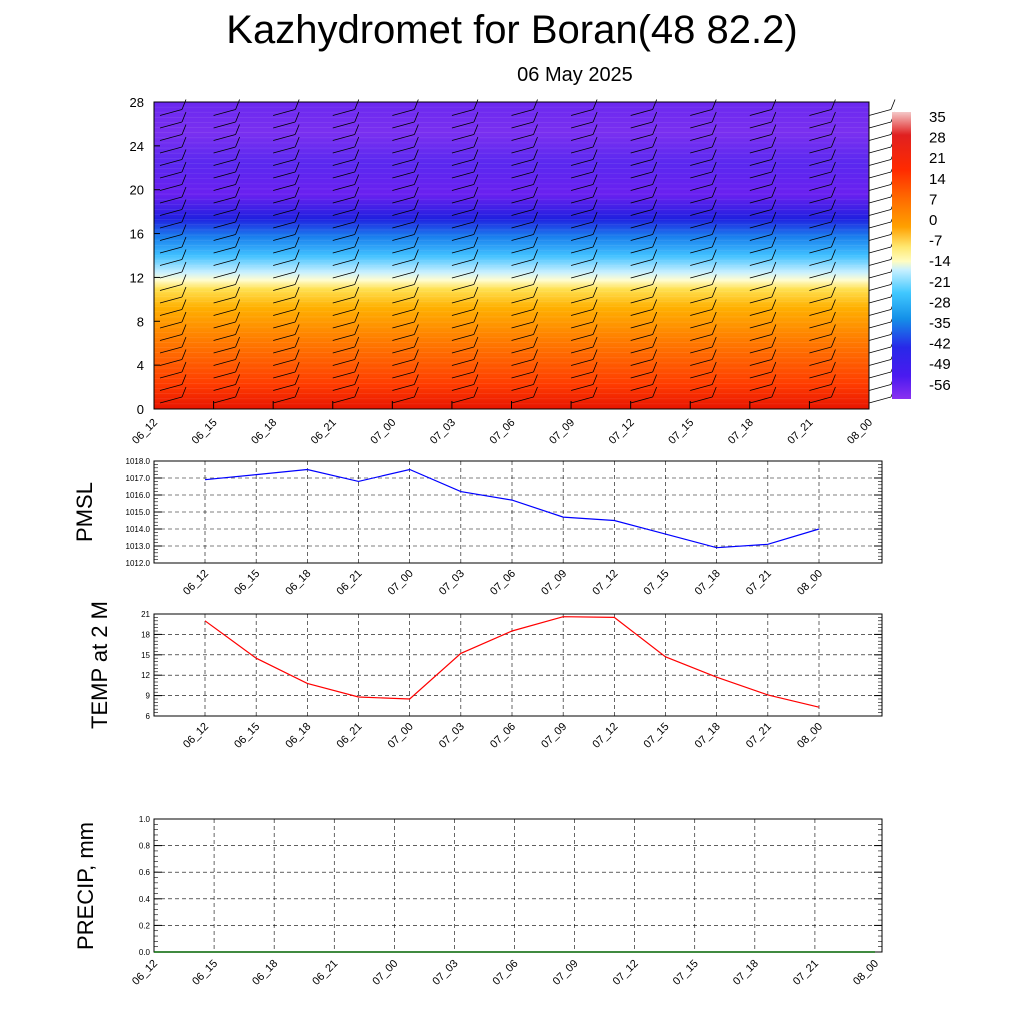  What do you see at coordinates (138, 495) in the screenshot?
I see `y-tick-label: 1016.0` at bounding box center [138, 495].